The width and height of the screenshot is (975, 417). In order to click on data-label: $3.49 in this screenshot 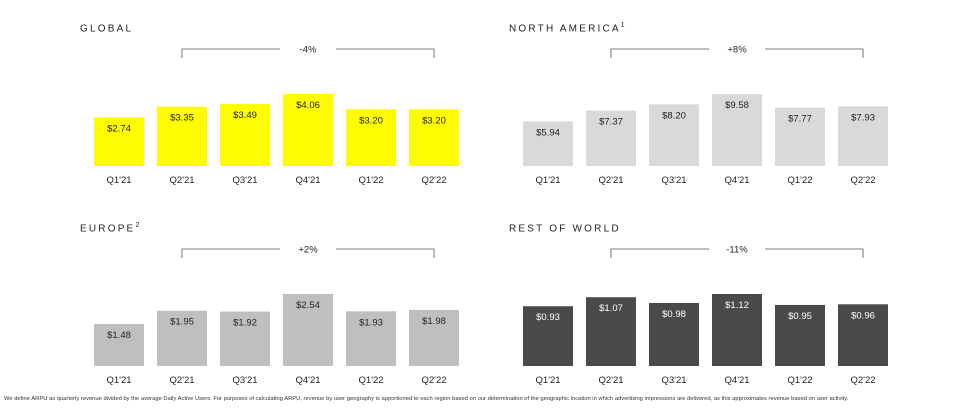, I will do `click(245, 115)`.